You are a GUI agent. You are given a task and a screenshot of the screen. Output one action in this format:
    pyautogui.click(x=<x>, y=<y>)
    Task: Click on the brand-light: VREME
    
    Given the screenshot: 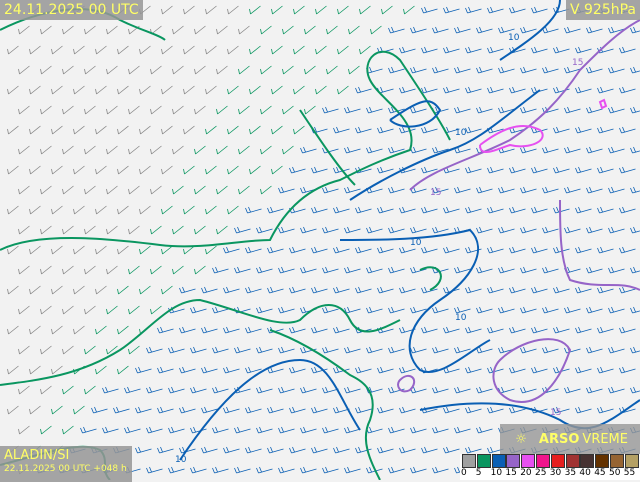 What is the action you would take?
    pyautogui.click(x=605, y=439)
    